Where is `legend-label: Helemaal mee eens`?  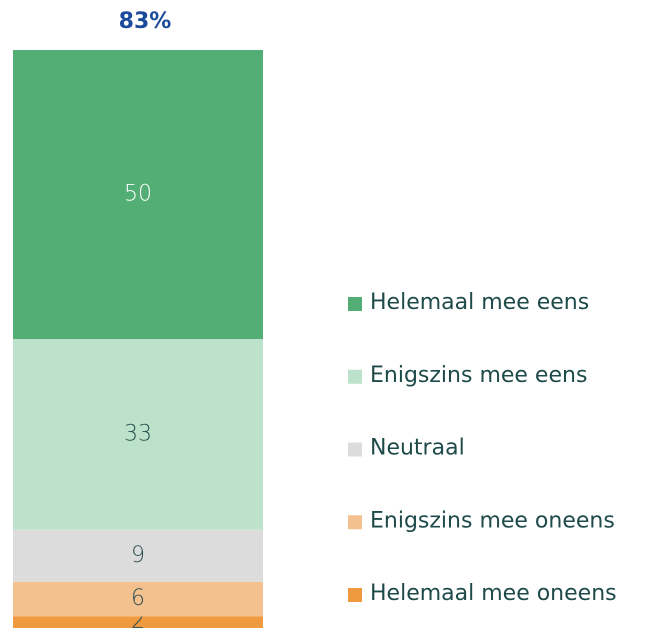
legend-label: Helemaal mee eens is located at coordinates (479, 302).